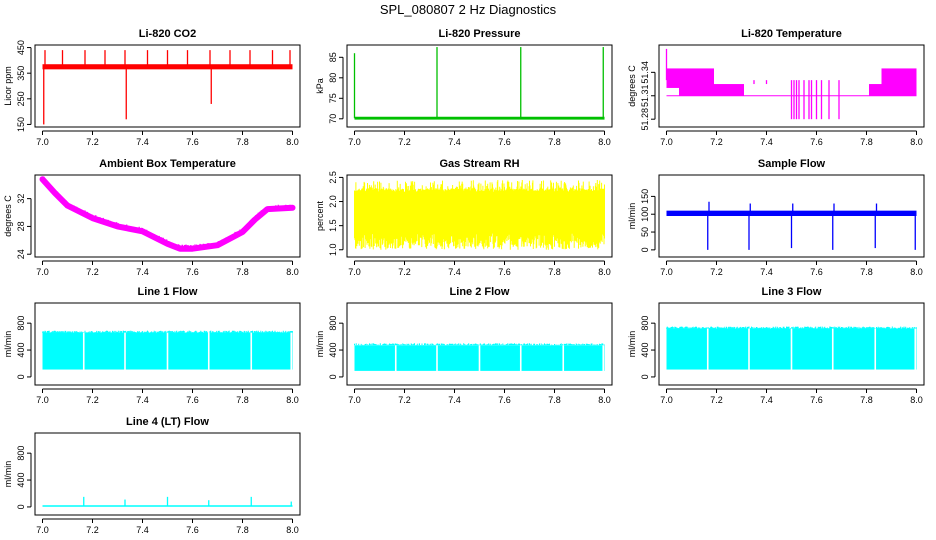  I want to click on chart-title: Ambient Box Temperature, so click(167, 164).